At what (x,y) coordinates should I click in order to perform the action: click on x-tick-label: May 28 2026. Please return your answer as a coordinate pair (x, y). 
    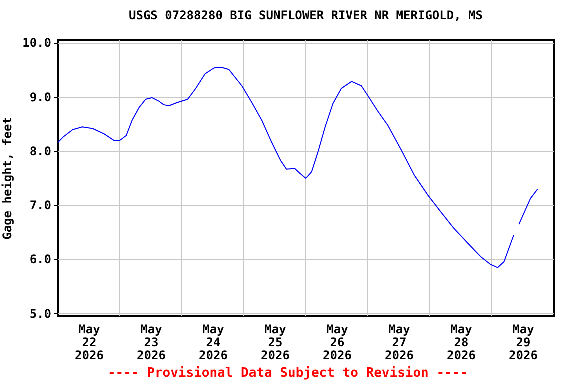
    Looking at the image, I should click on (461, 342).